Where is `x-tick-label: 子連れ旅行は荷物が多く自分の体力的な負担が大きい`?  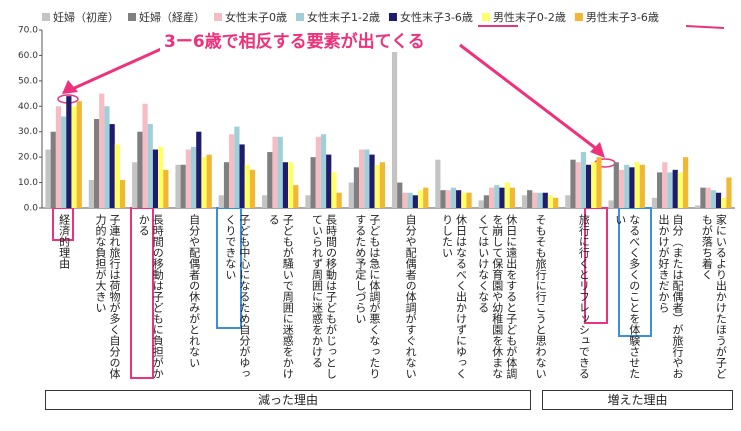 x-tick-label: 子連れ旅行は荷物が多く自分の体力的な負担が大きい is located at coordinates (107, 296).